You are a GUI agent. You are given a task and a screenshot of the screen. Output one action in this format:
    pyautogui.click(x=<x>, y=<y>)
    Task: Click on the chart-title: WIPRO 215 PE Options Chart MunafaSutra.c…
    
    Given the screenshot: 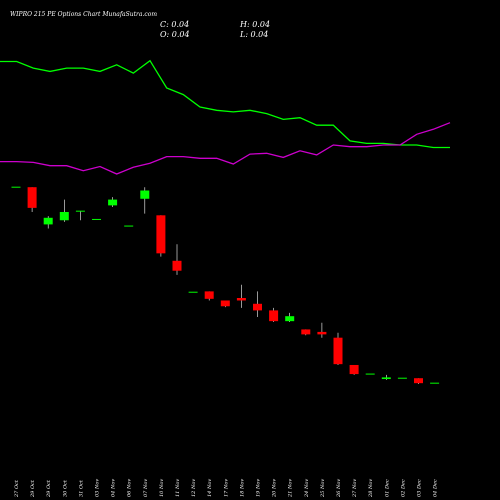 What is the action you would take?
    pyautogui.click(x=83, y=14)
    